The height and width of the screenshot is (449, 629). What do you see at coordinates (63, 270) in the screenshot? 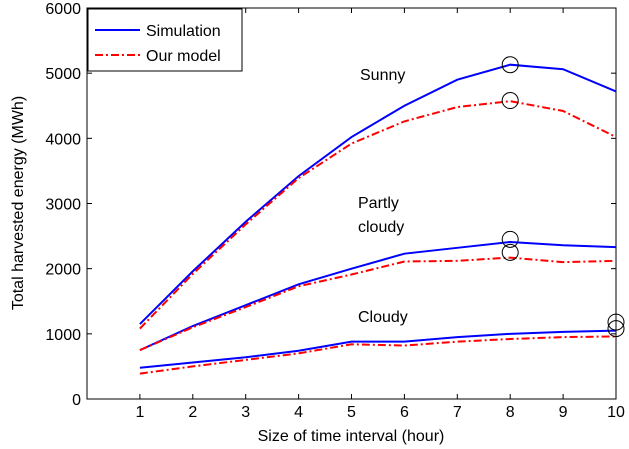
I see `y-tick-label: 2000` at bounding box center [63, 270].